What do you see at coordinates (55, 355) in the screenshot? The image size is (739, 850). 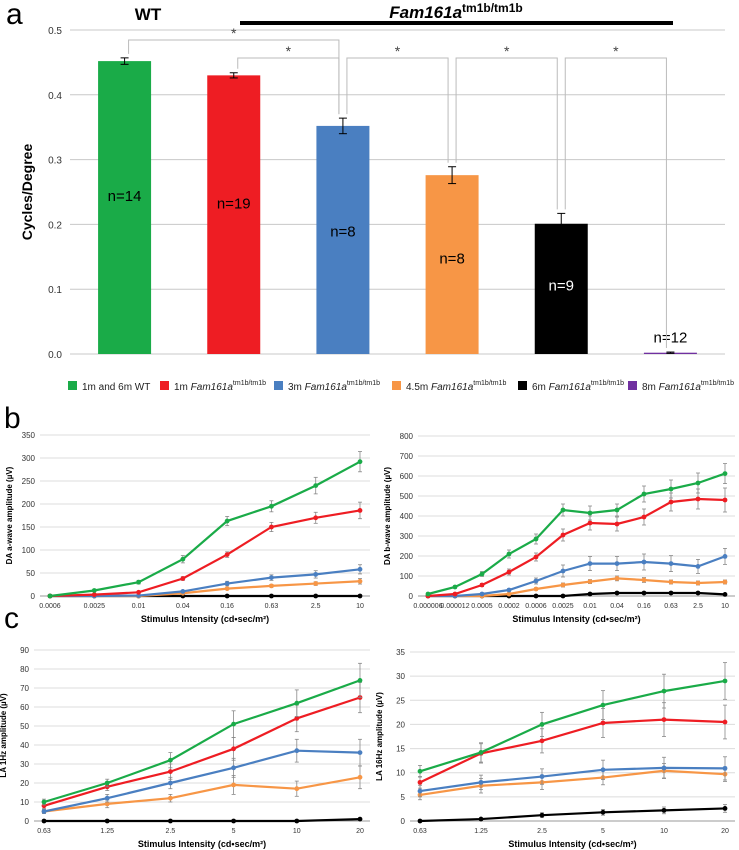 I see `y-tick-label: 0.0` at bounding box center [55, 355].